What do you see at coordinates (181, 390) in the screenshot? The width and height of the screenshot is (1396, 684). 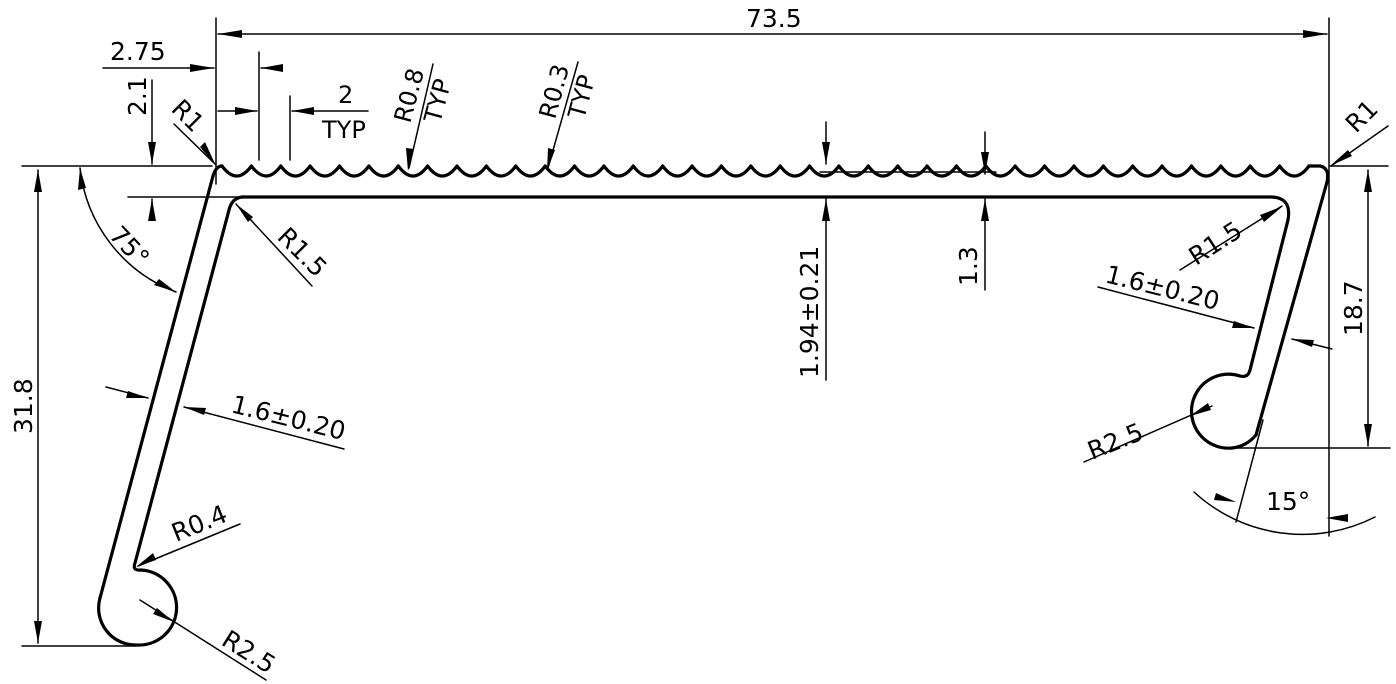 I see `left-leg-inner` at bounding box center [181, 390].